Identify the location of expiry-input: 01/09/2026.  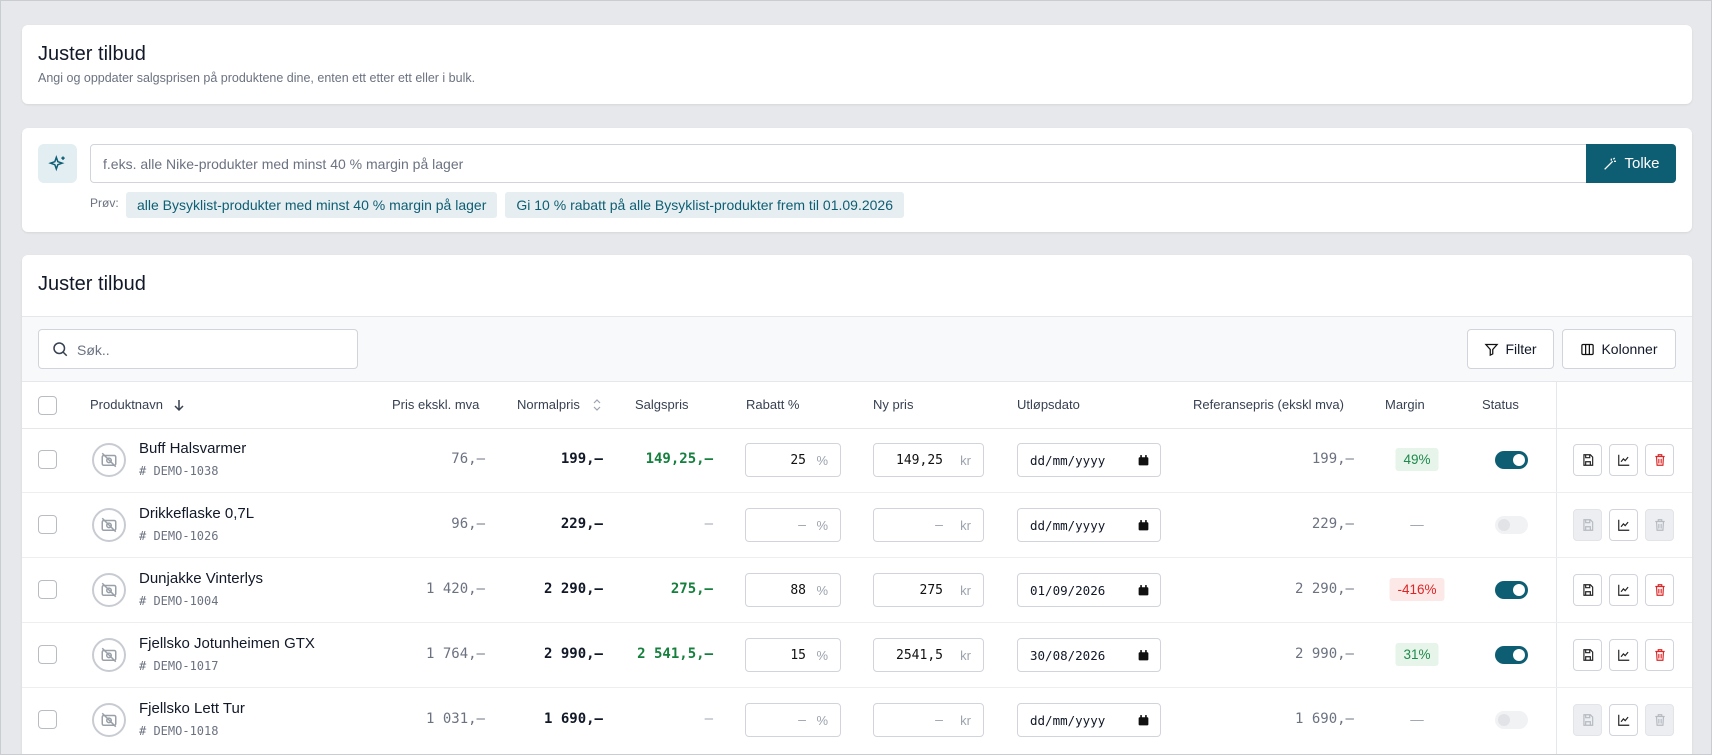
(1089, 590).